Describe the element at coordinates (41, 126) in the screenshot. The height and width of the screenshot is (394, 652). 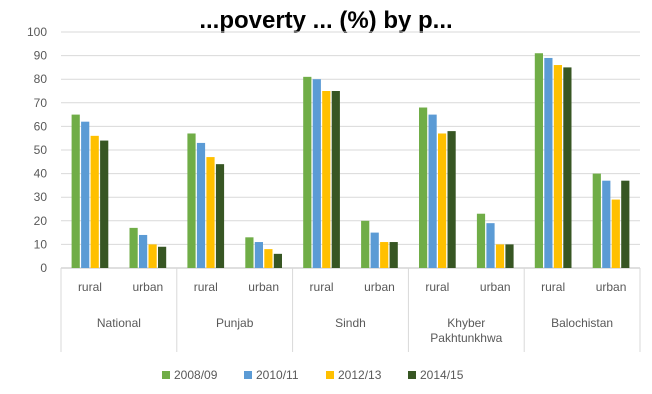
I see `y-tick-label: 60` at that location.